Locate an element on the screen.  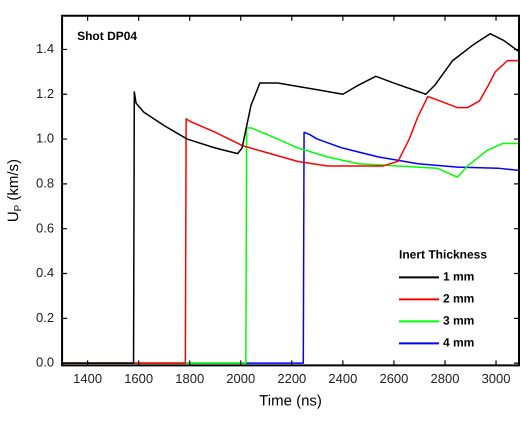
x-tick-label: 1400 is located at coordinates (87, 378).